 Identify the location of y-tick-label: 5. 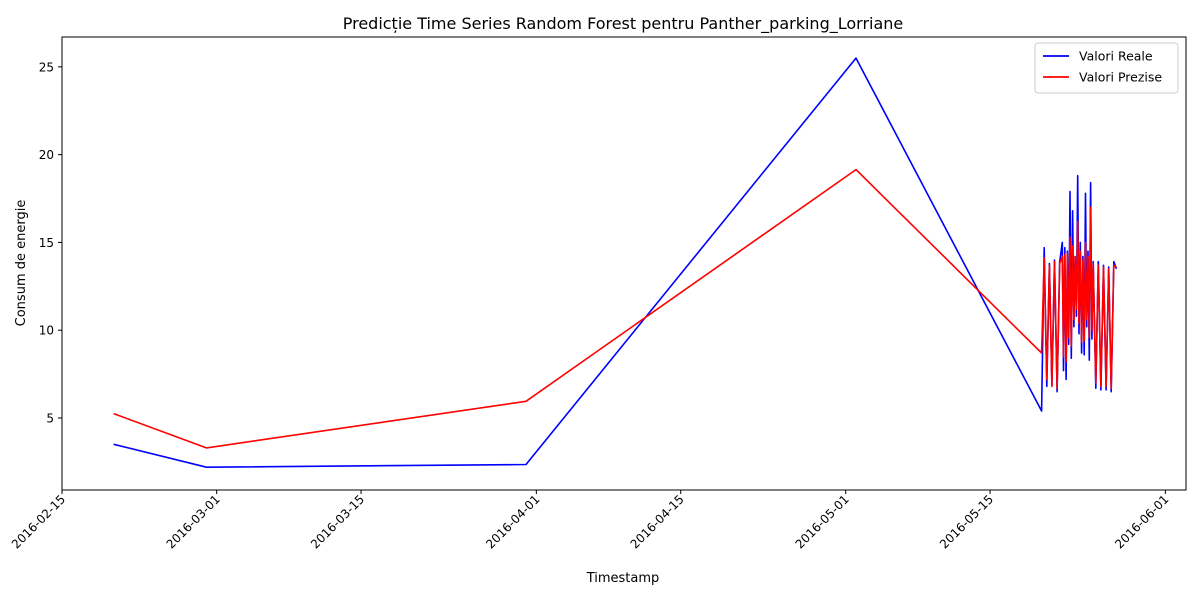
(50, 419).